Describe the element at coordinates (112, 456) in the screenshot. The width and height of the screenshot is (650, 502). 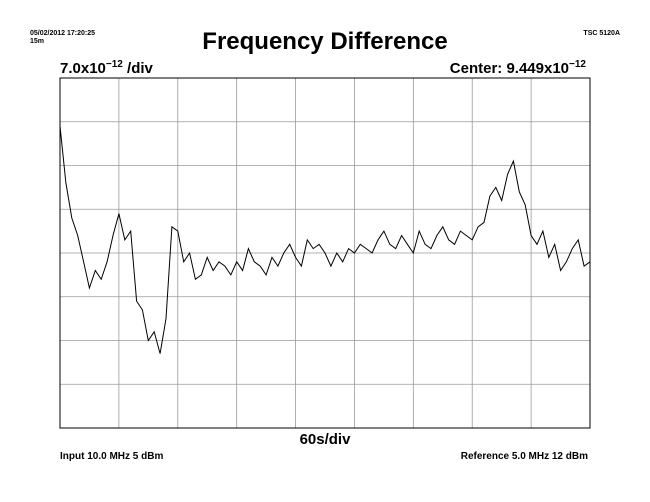
I see `input-label: Input 10.0 MHz 5 dBm` at that location.